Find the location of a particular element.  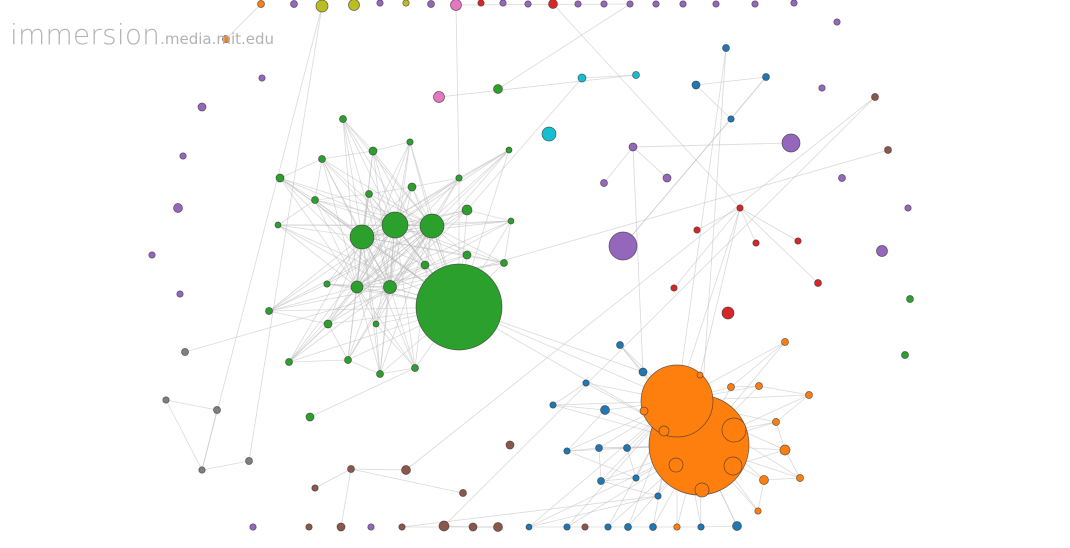

orange-node-hub is located at coordinates (677, 401).